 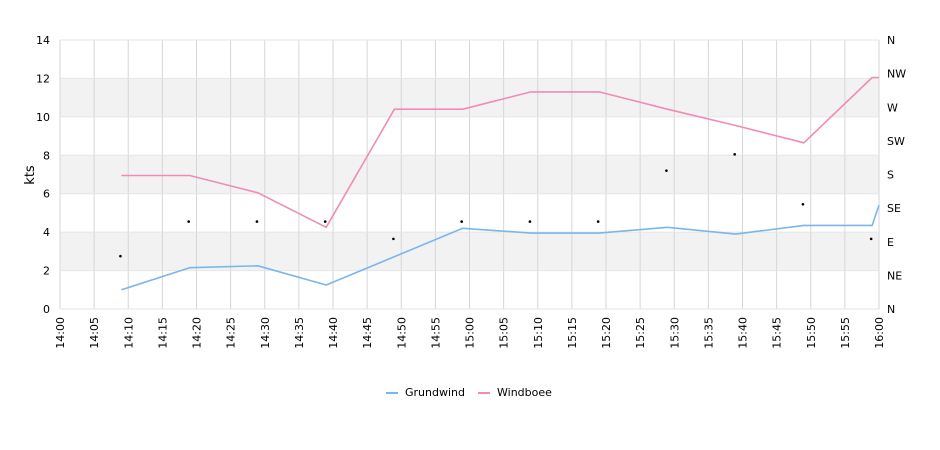 What do you see at coordinates (197, 333) in the screenshot?
I see `x-tick-label: 14:20` at bounding box center [197, 333].